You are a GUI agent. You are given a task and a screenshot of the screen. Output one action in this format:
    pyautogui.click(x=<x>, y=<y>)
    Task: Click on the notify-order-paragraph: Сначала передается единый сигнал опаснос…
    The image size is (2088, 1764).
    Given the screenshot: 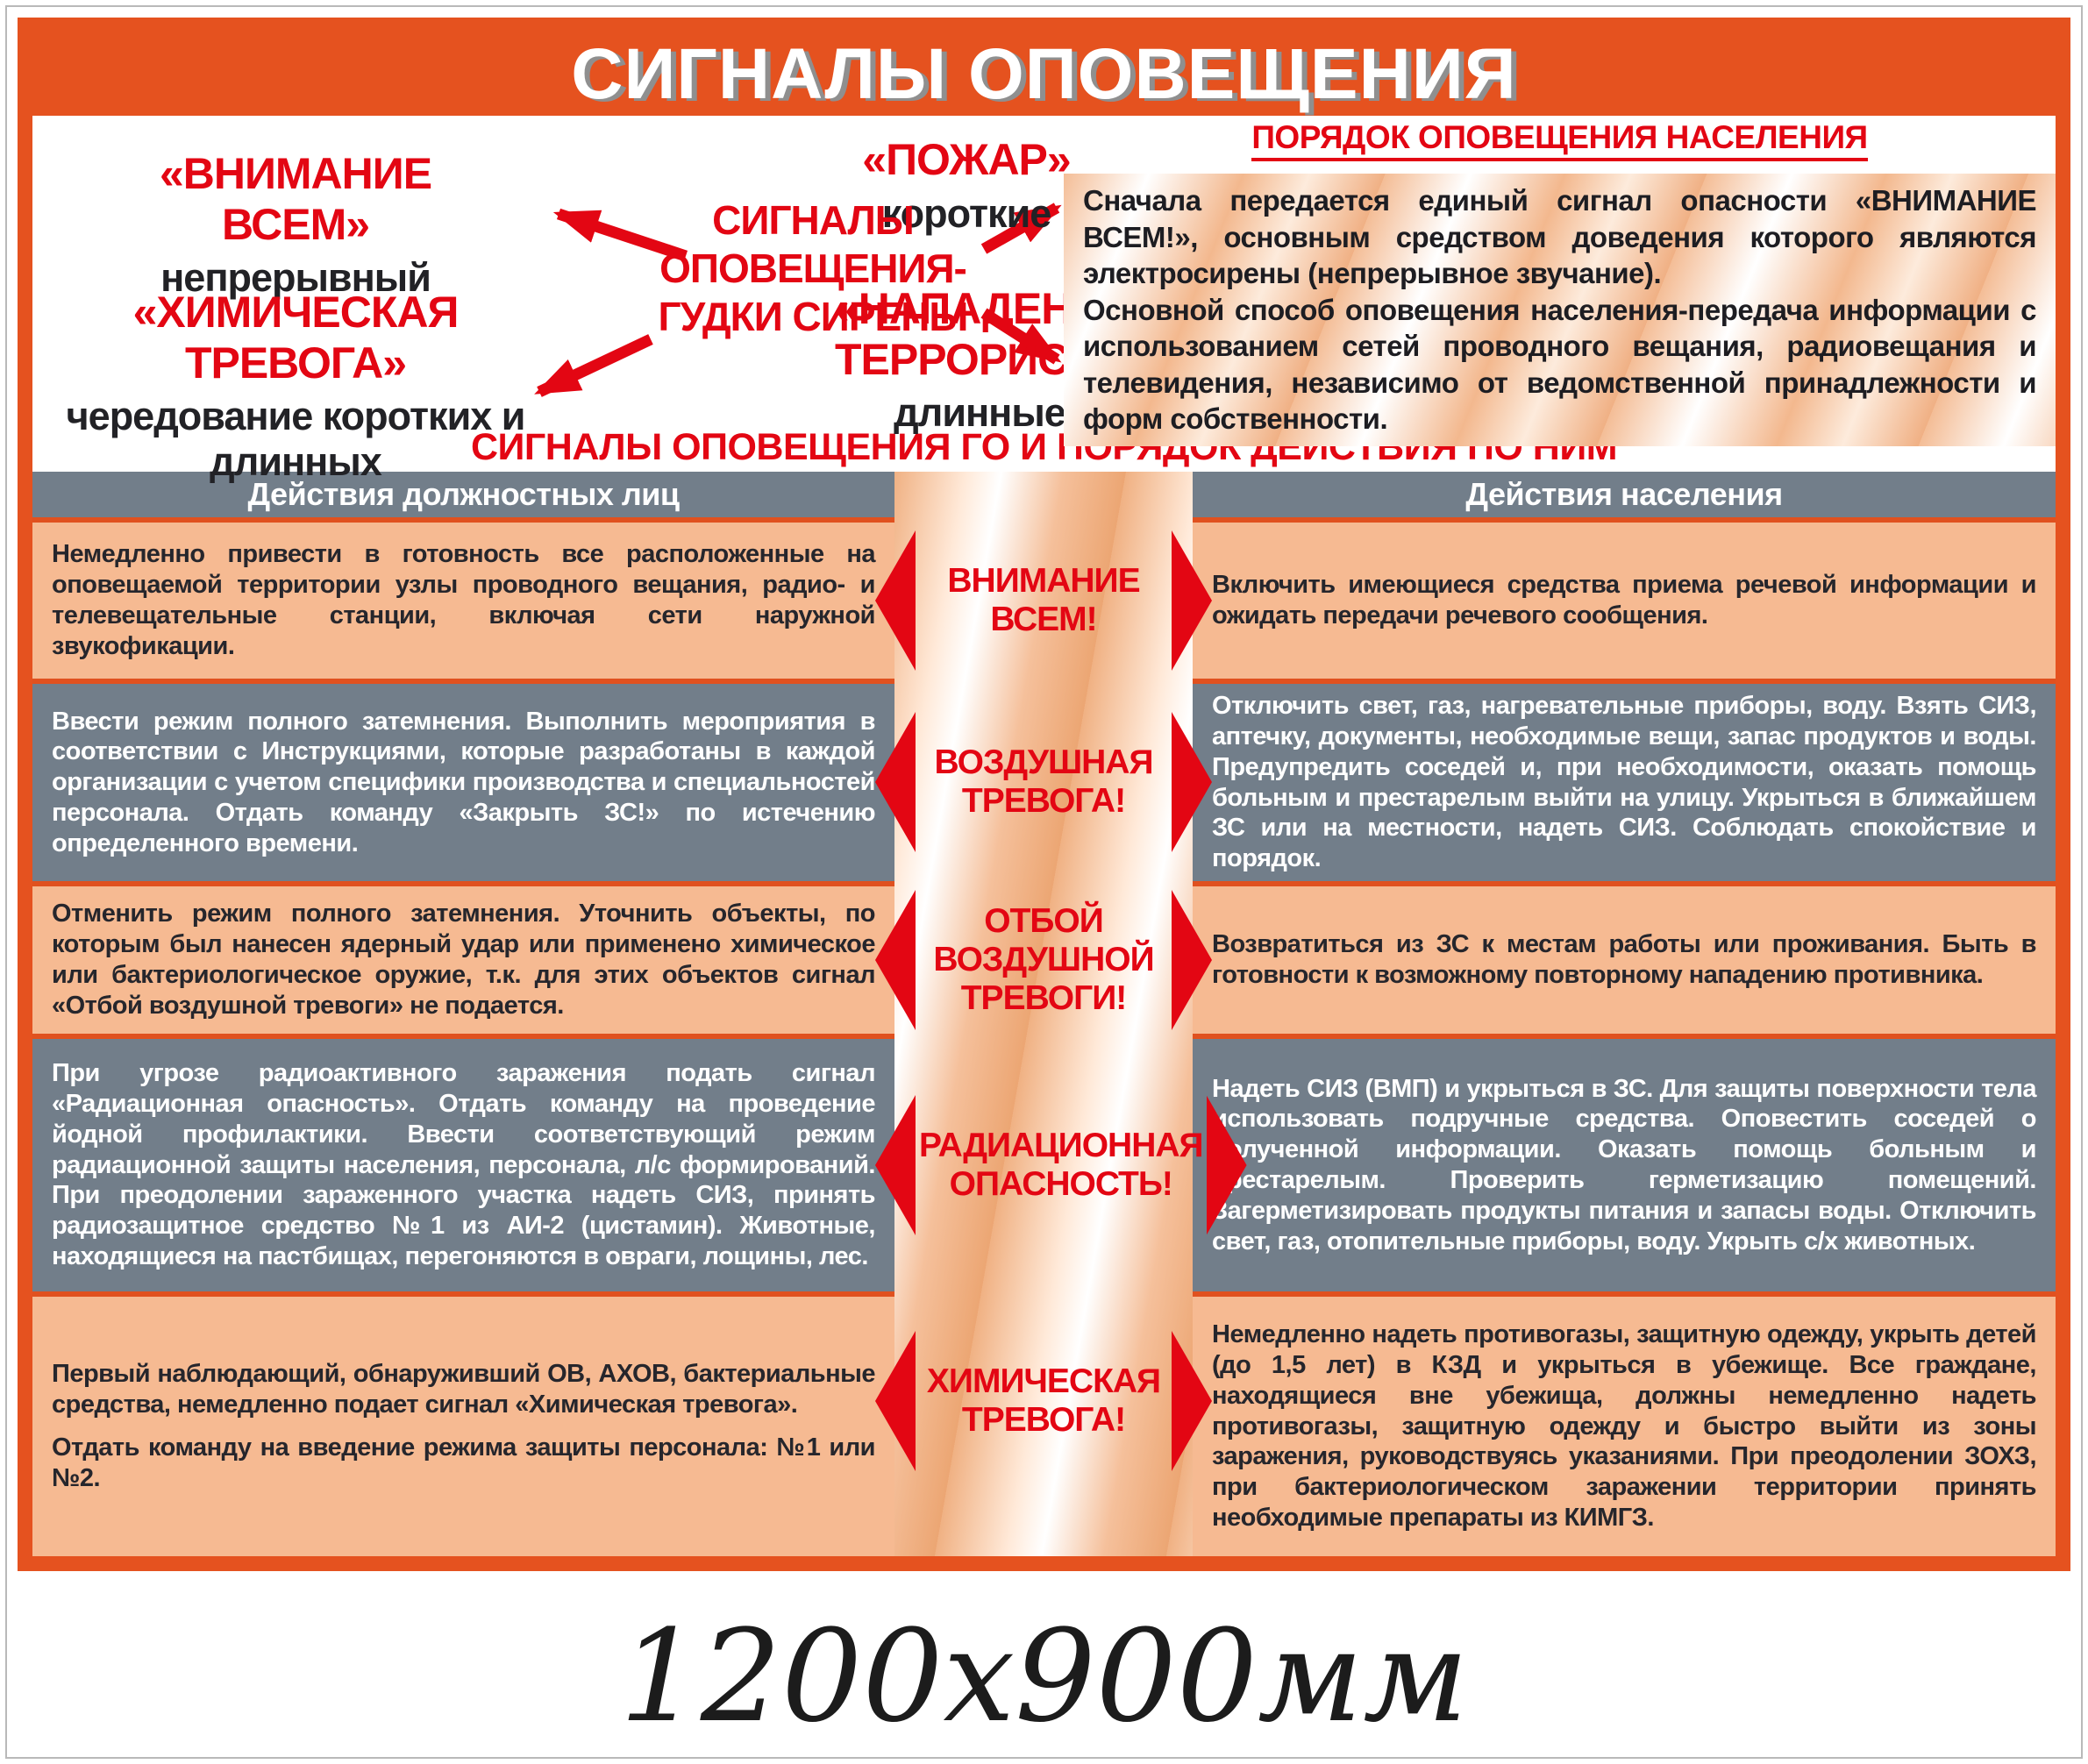 What is the action you would take?
    pyautogui.click(x=1560, y=237)
    